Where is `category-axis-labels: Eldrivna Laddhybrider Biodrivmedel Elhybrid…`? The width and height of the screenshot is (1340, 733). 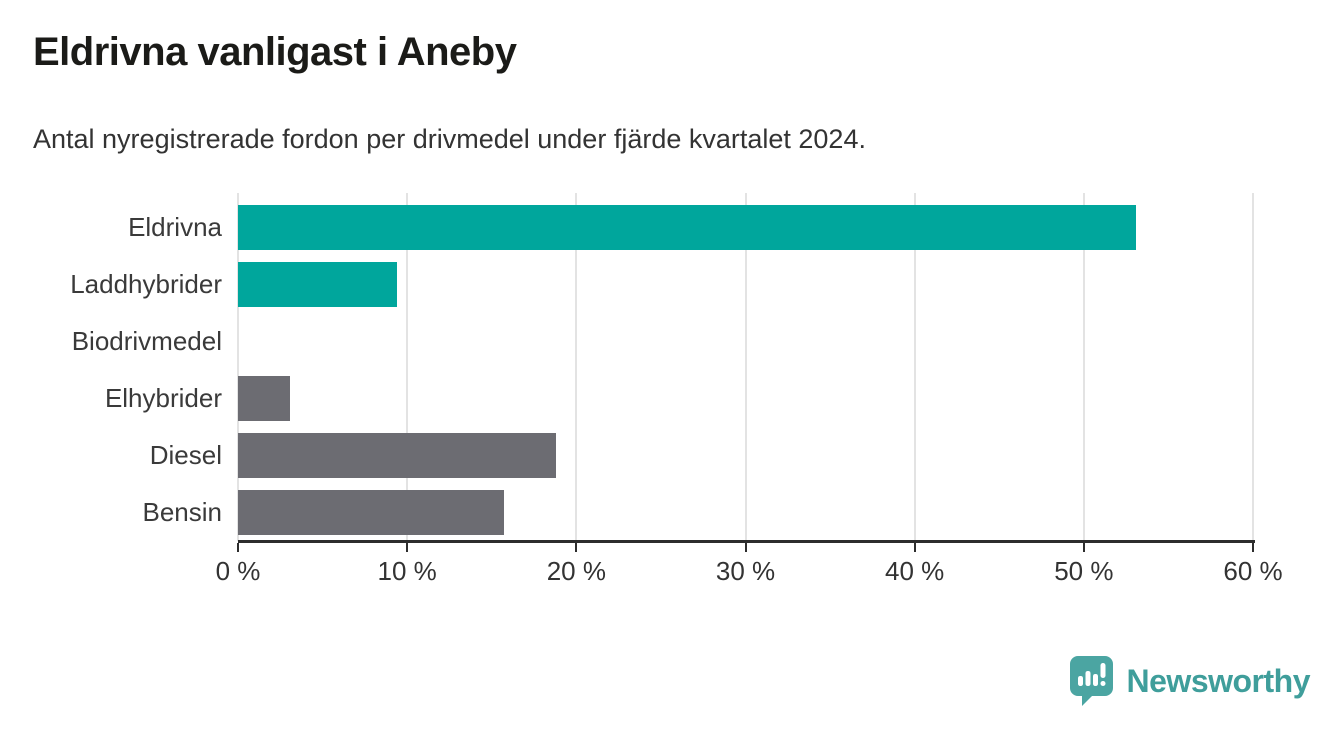
category-axis-labels: Eldrivna Laddhybrider Biodrivmedel Elhybrid… is located at coordinates (111, 370).